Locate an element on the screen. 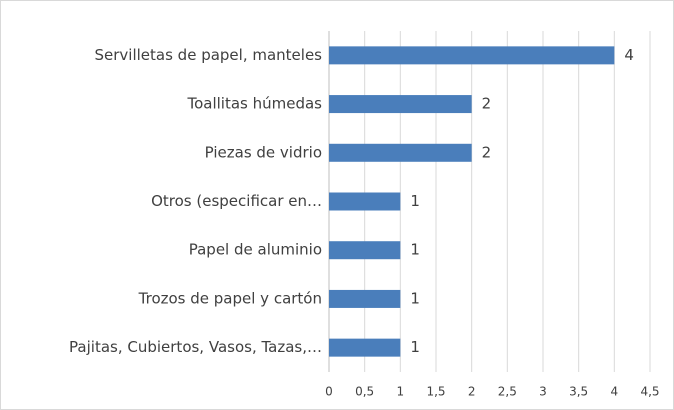 The height and width of the screenshot is (410, 674). x-tick-label: 0 is located at coordinates (329, 392).